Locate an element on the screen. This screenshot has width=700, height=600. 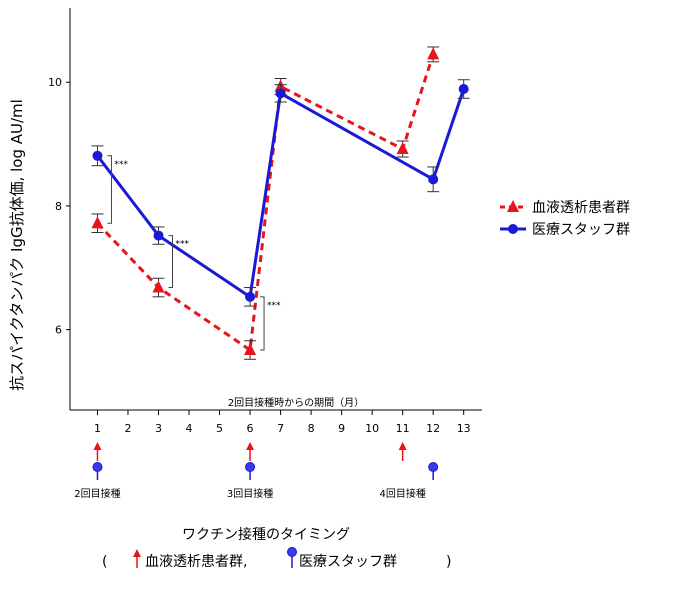
caption-open-paren: ( is located at coordinates (104, 562).